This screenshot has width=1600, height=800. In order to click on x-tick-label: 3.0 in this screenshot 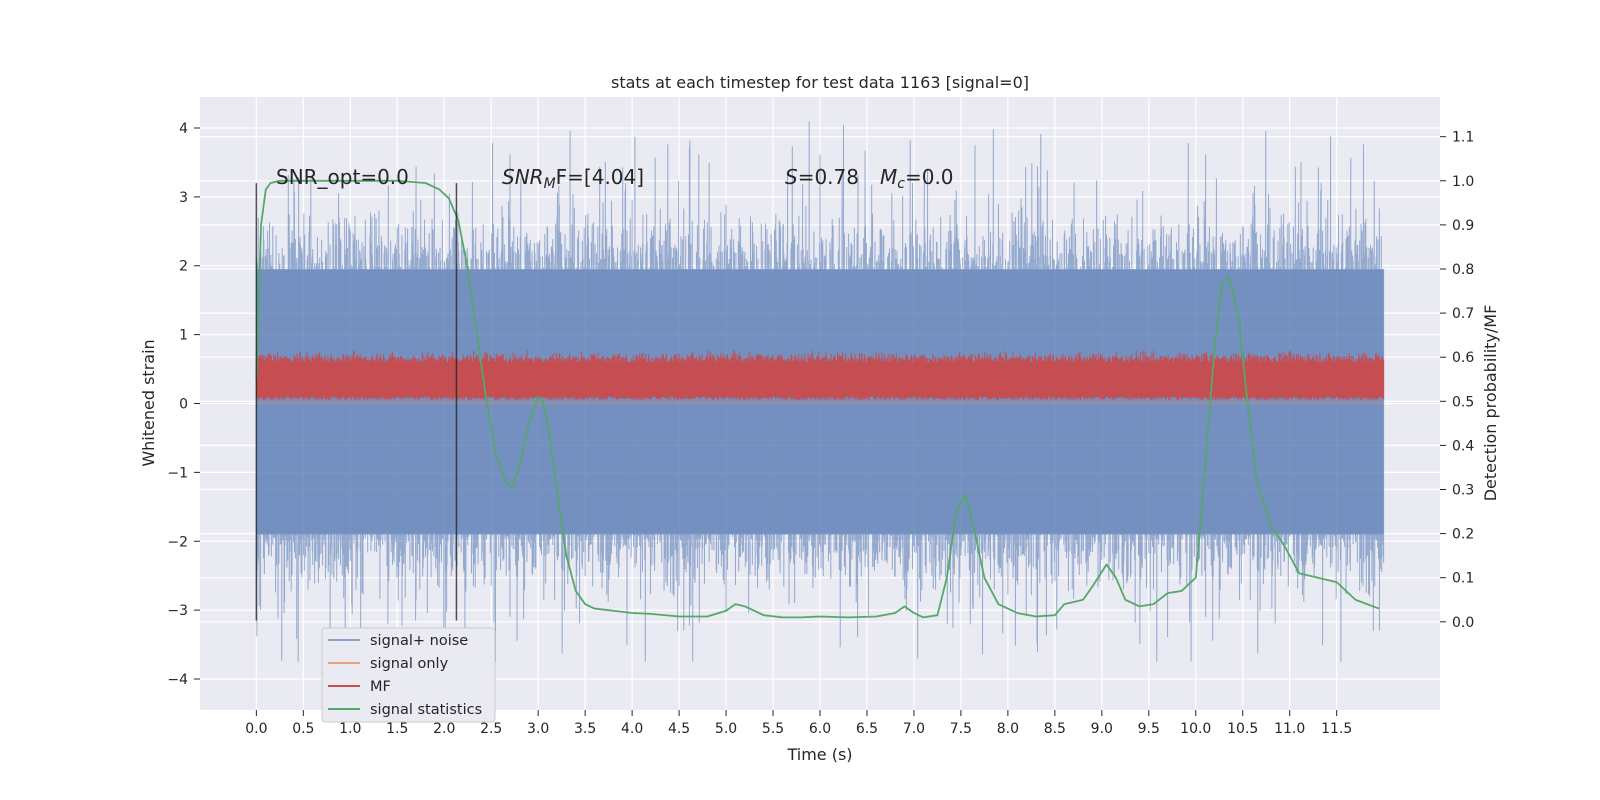, I will do `click(538, 729)`.